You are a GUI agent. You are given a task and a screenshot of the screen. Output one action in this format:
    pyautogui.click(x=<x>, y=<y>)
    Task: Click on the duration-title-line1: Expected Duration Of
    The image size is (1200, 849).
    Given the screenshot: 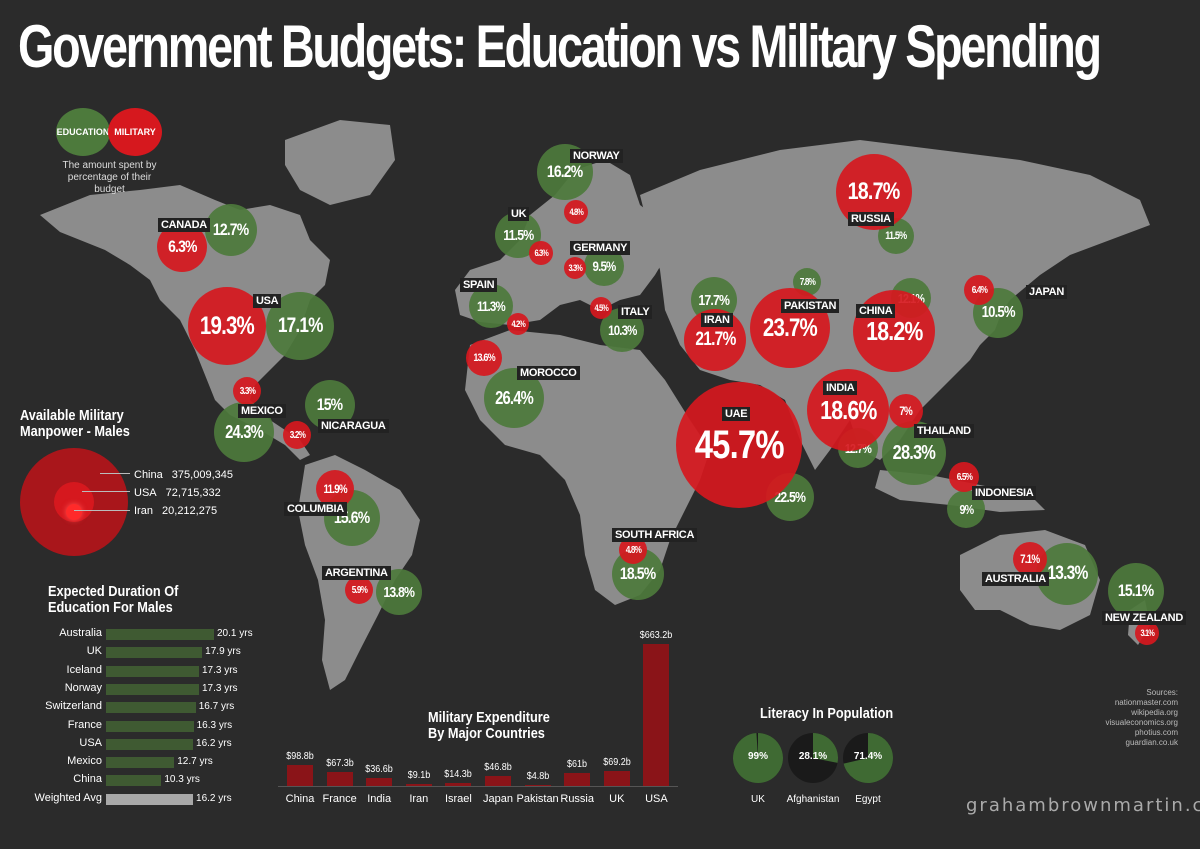 What is the action you would take?
    pyautogui.click(x=113, y=591)
    